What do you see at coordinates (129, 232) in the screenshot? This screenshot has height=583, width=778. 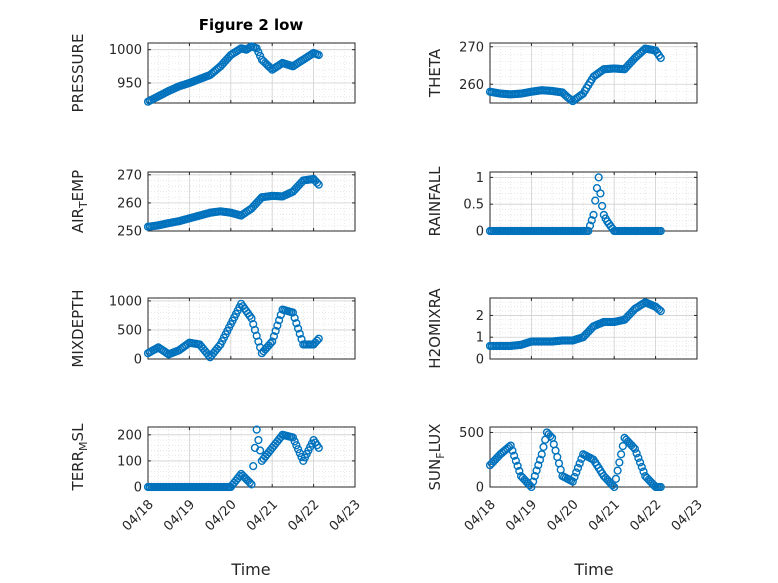 I see `y-tick-label: 250` at bounding box center [129, 232].